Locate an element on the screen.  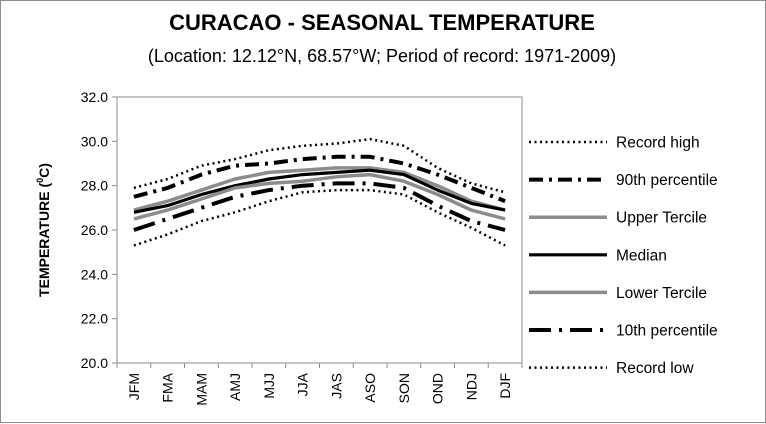
legend-label: Upper Tercile is located at coordinates (661, 218).